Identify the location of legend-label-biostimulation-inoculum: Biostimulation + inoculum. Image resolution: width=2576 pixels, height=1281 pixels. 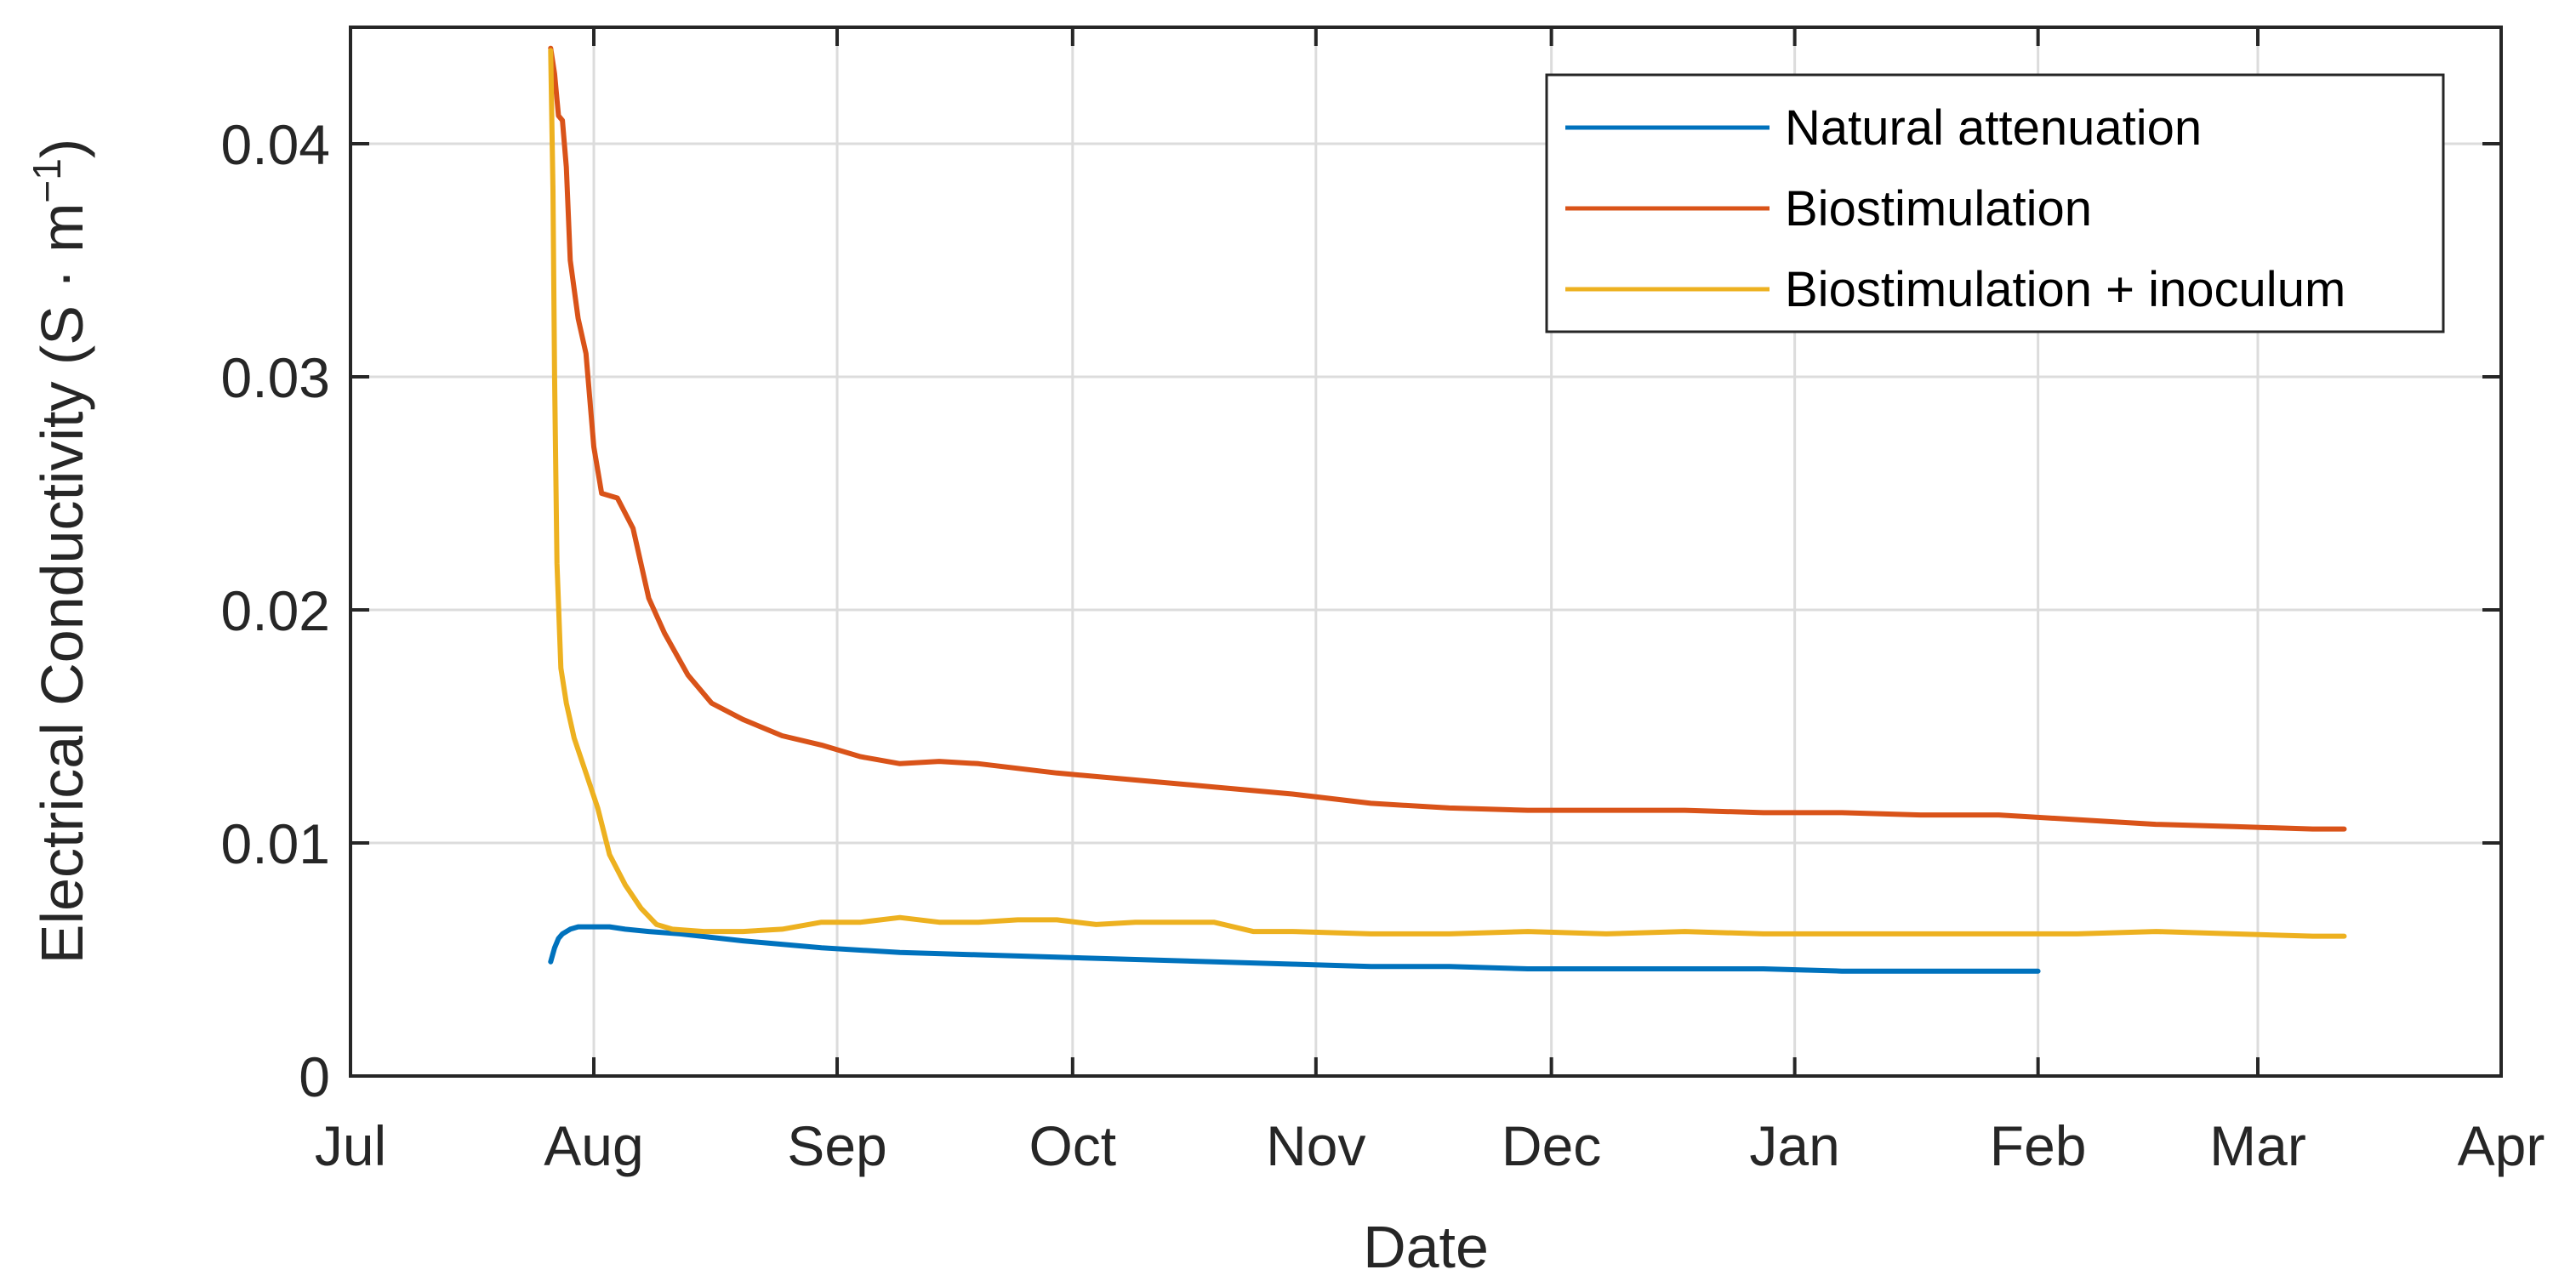
(2065, 289).